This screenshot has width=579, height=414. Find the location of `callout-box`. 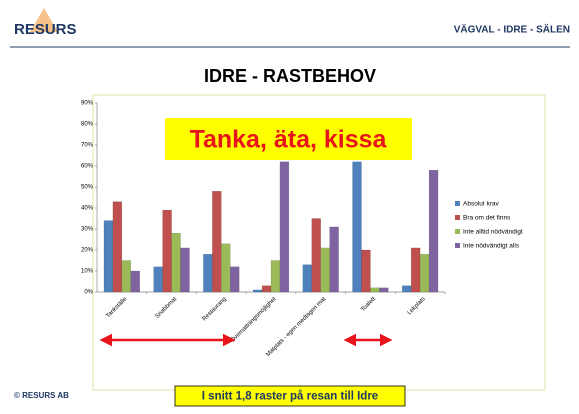

callout-box is located at coordinates (288, 139).